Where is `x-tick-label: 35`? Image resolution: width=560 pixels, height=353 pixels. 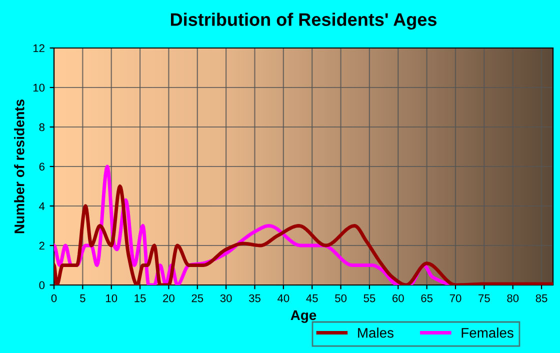 x-tick-label: 35 is located at coordinates (254, 298).